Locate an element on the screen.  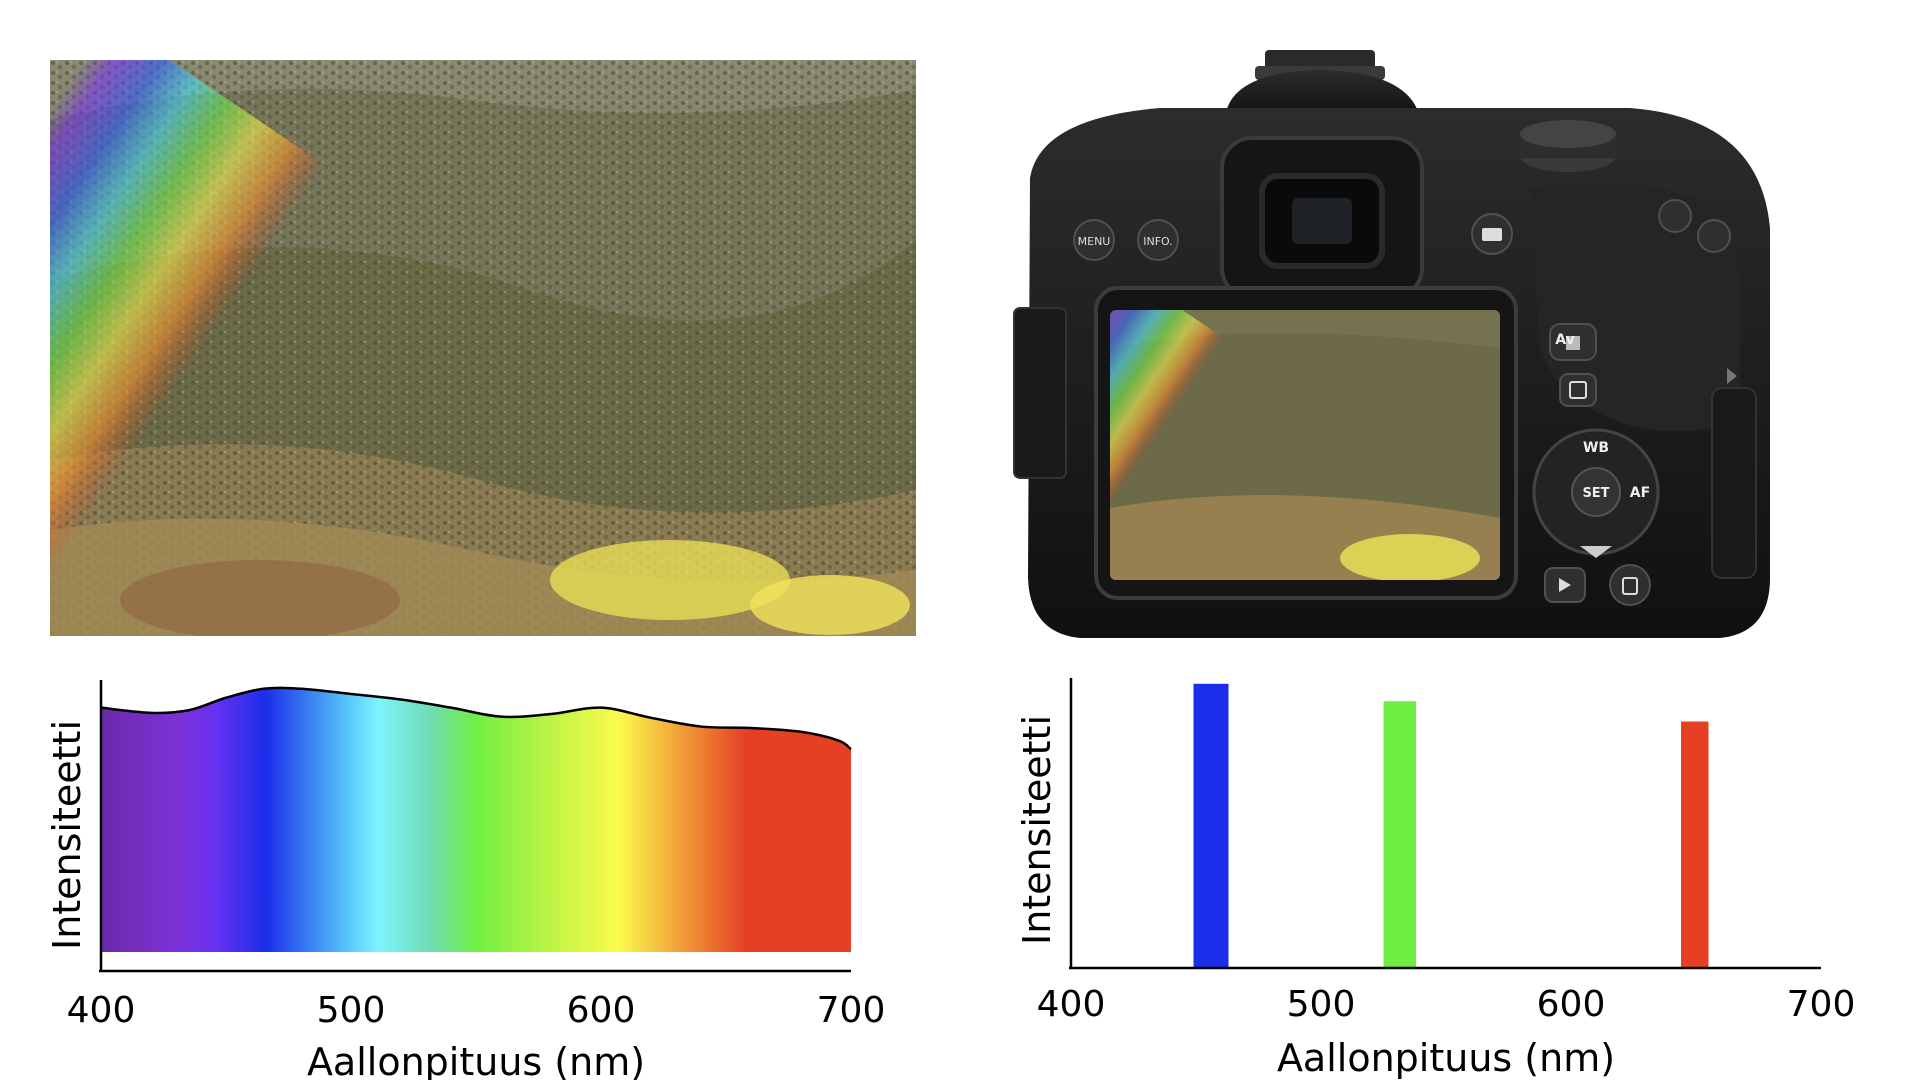
spectrum-fill is located at coordinates (476, 819).